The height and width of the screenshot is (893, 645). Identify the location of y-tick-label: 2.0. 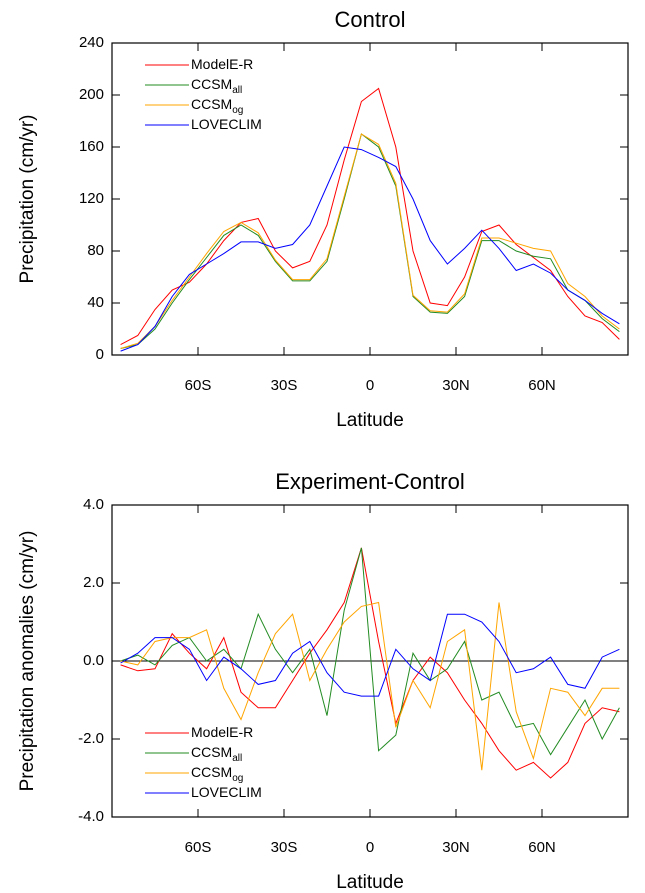
(93, 582).